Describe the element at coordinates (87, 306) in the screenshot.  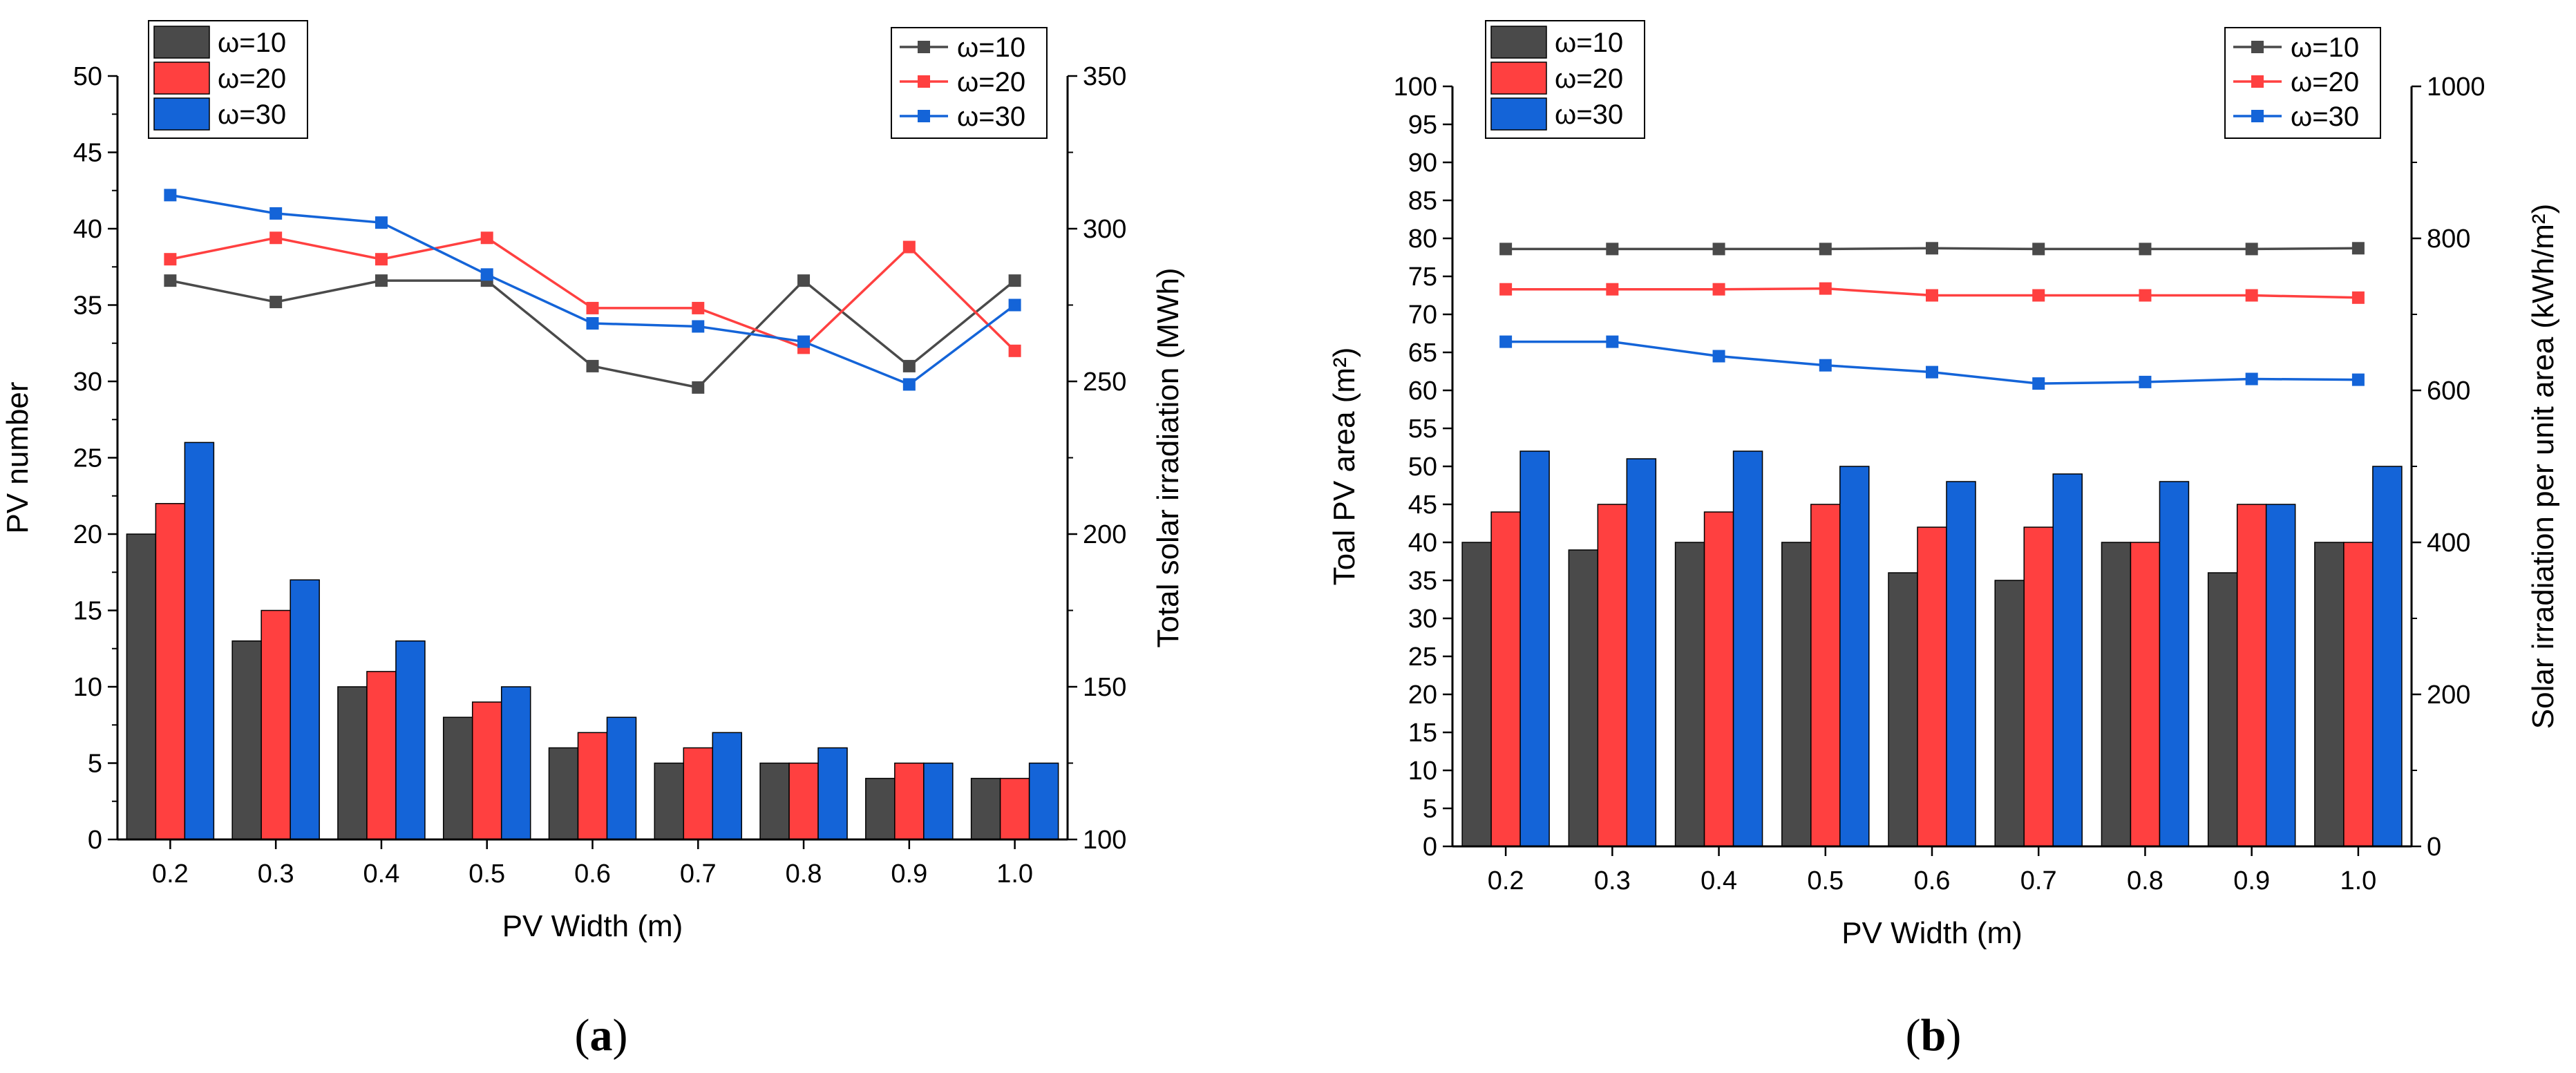
I see `p0-ytick-label-35: 35` at that location.